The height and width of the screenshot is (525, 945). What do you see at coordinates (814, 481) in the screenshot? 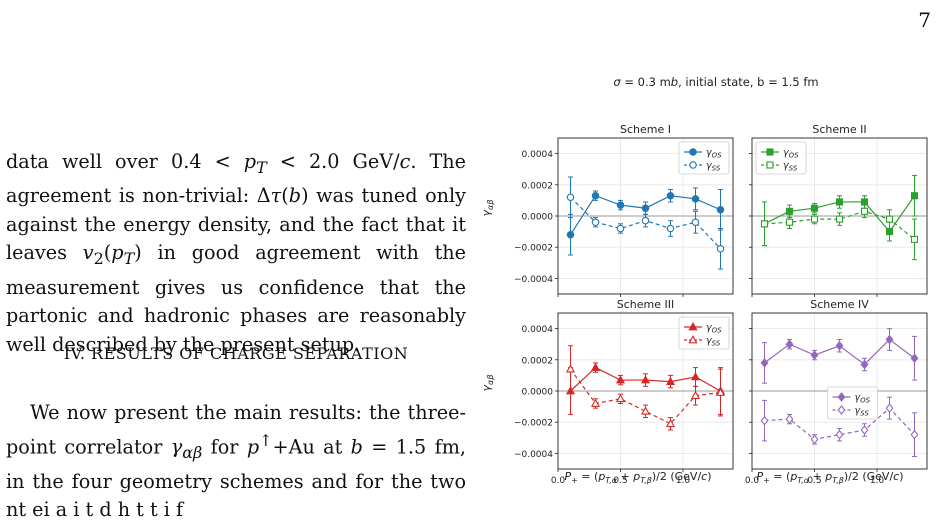
I see `x-tick-label: 0.5` at bounding box center [814, 481].